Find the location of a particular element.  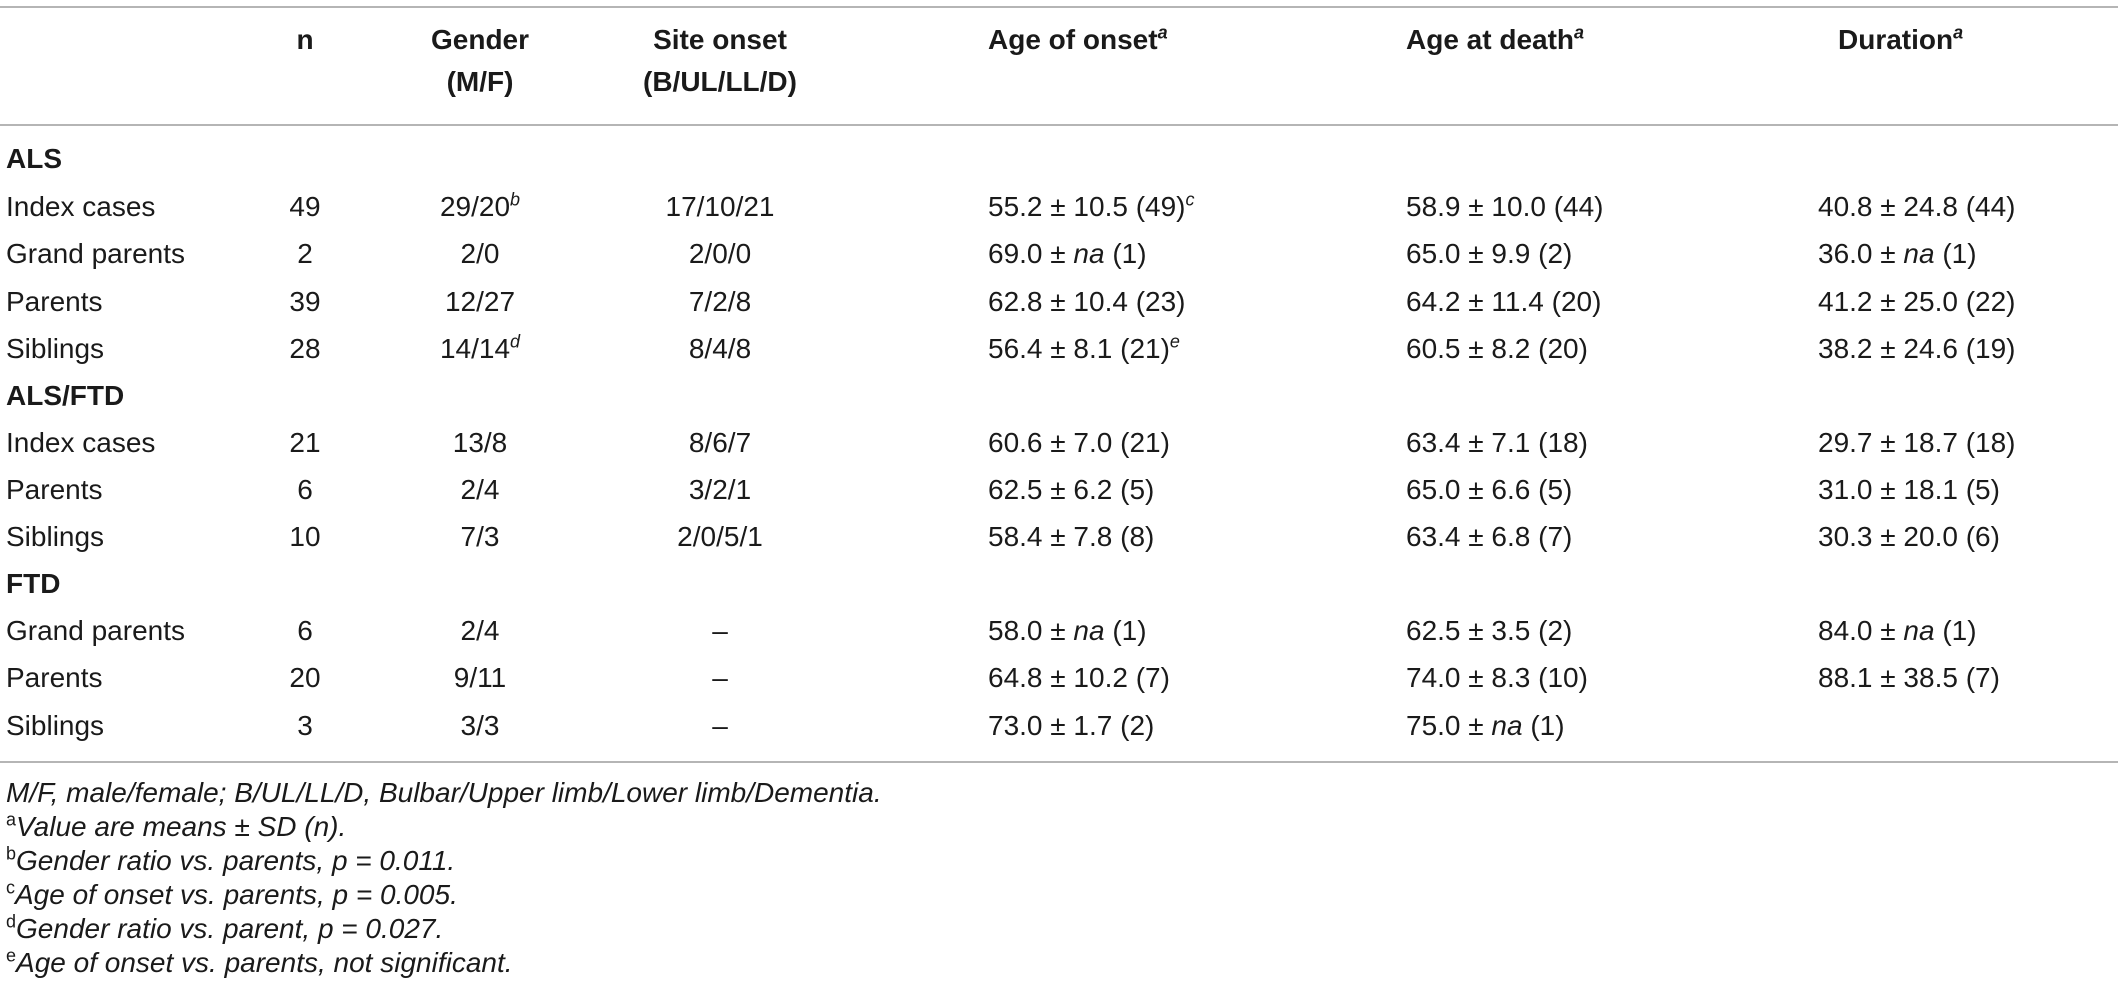

cell-onset: 56.4 ± 8.1 (21)e is located at coordinates (1084, 349).